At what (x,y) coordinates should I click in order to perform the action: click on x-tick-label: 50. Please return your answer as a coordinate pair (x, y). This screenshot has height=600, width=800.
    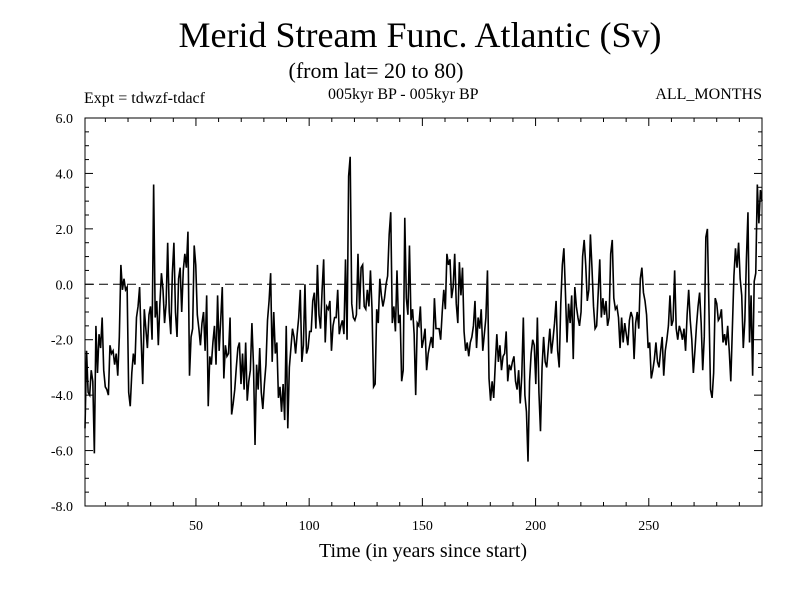
    Looking at the image, I should click on (196, 526).